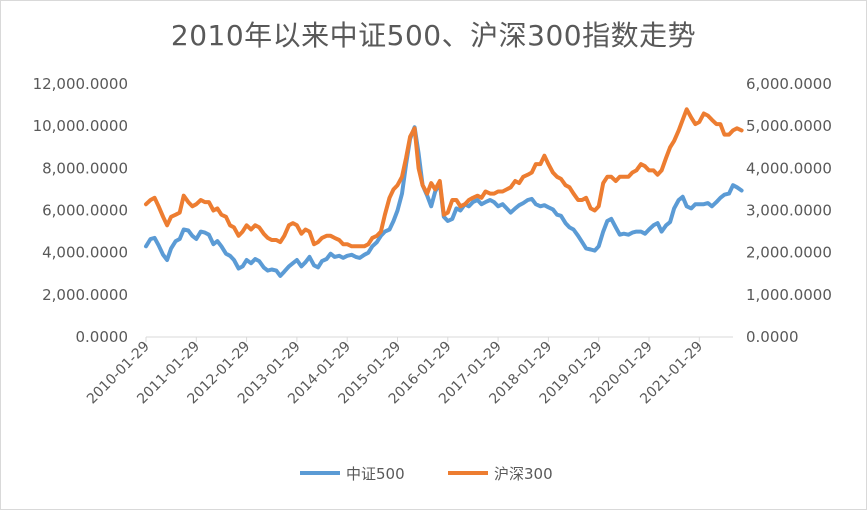  What do you see at coordinates (85, 253) in the screenshot?
I see `y-left-tick-label: 4,000.0000` at bounding box center [85, 253].